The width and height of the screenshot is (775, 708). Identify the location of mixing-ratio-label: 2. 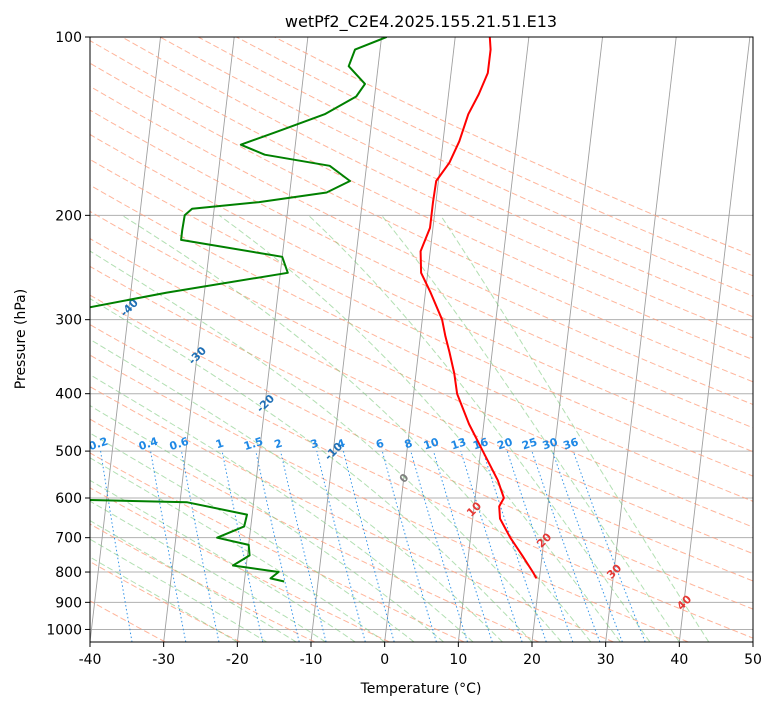
(278, 444).